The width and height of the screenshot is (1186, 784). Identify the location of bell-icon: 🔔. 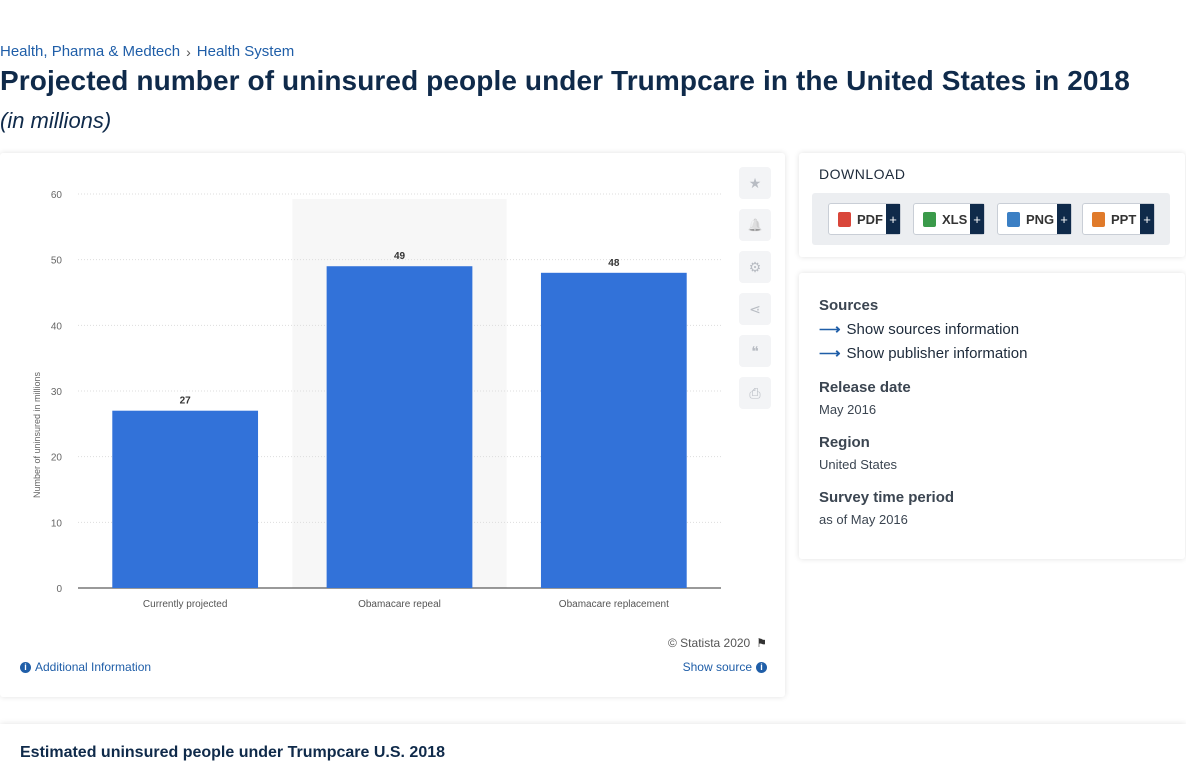
(755, 225).